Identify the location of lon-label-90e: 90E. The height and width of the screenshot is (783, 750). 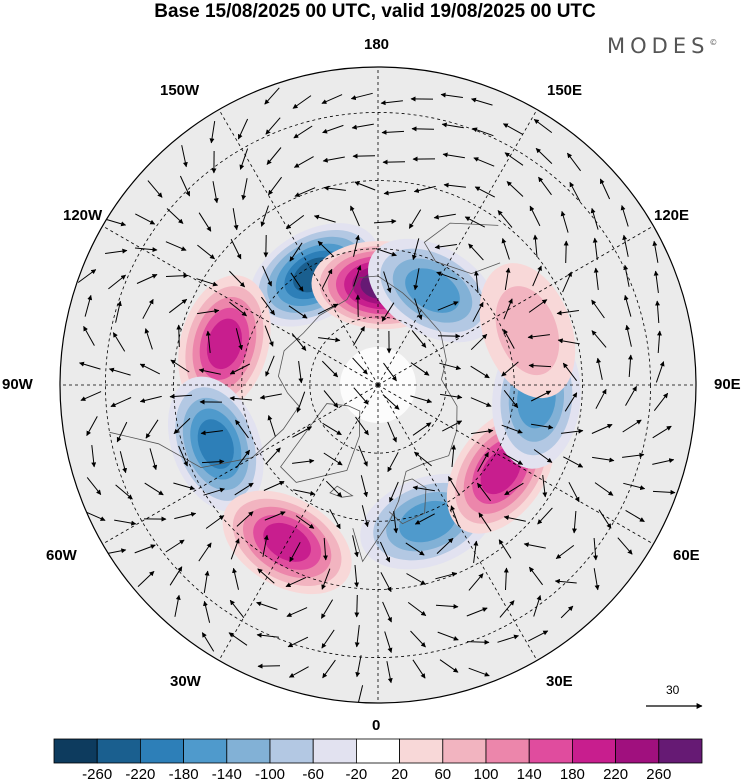
(727, 384).